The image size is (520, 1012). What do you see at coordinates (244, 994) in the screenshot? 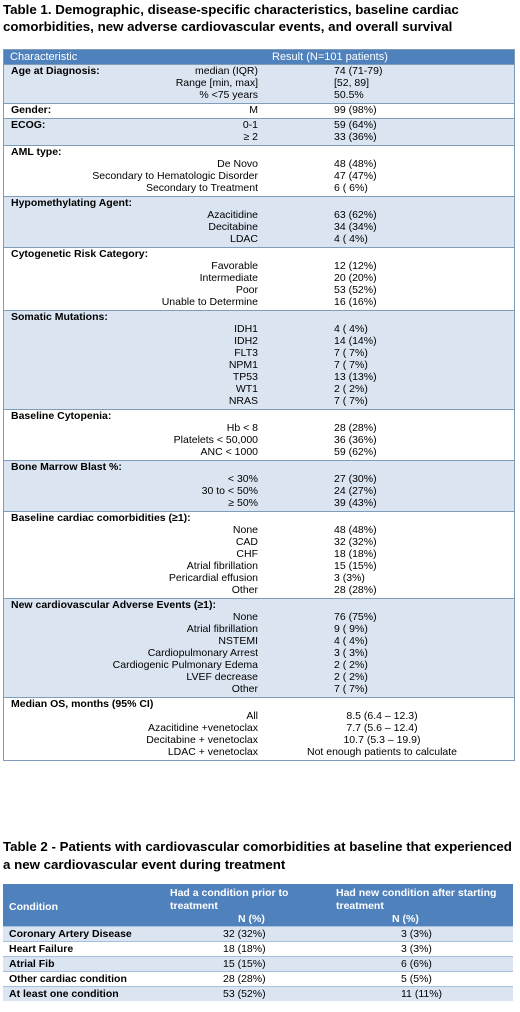
I see `table2-cell-prior: 53 (52%)` at bounding box center [244, 994].